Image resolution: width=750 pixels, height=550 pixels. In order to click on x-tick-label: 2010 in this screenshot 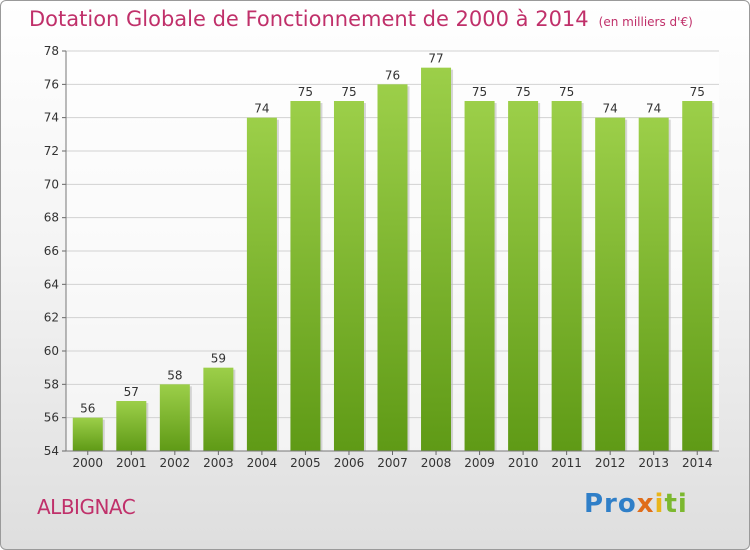, I will do `click(523, 463)`.